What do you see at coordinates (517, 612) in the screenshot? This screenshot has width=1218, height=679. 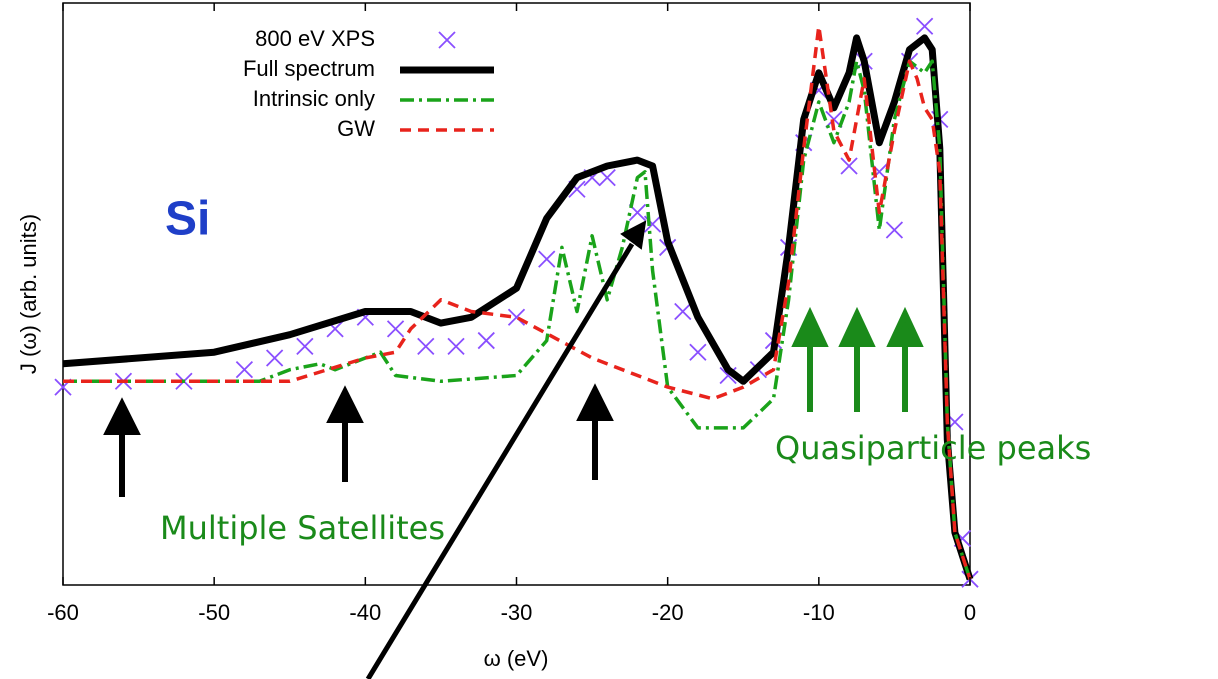 I see `x-tick-label: -30` at bounding box center [517, 612].